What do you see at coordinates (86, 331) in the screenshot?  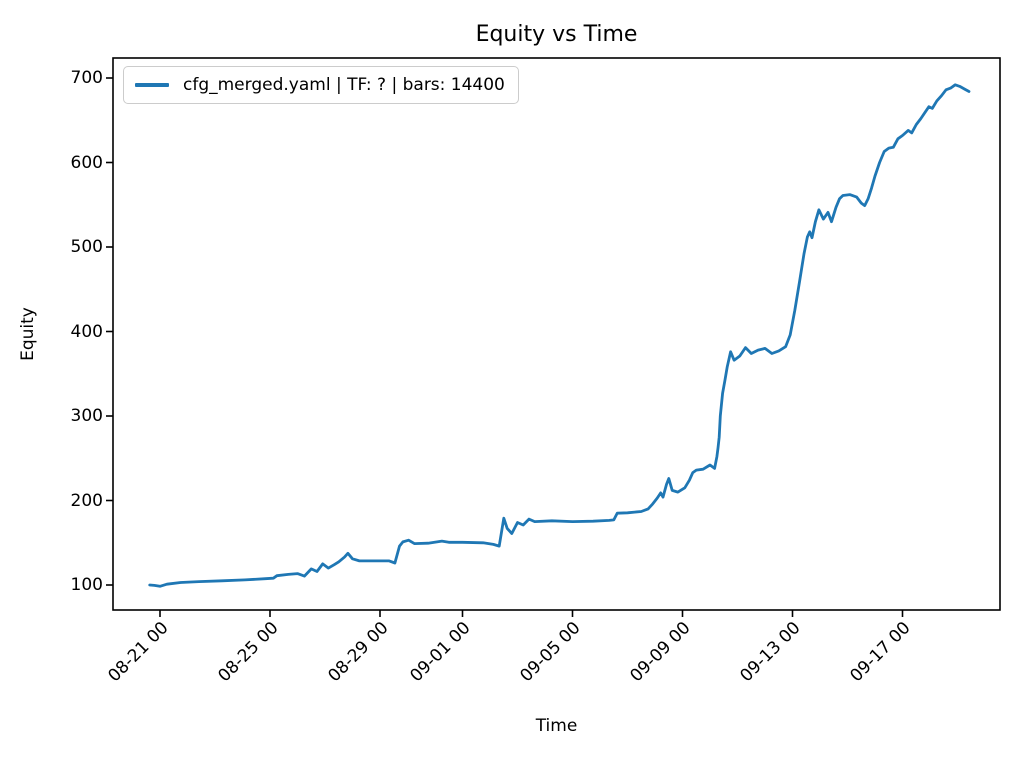 I see `y-tick-label: 400` at bounding box center [86, 331].